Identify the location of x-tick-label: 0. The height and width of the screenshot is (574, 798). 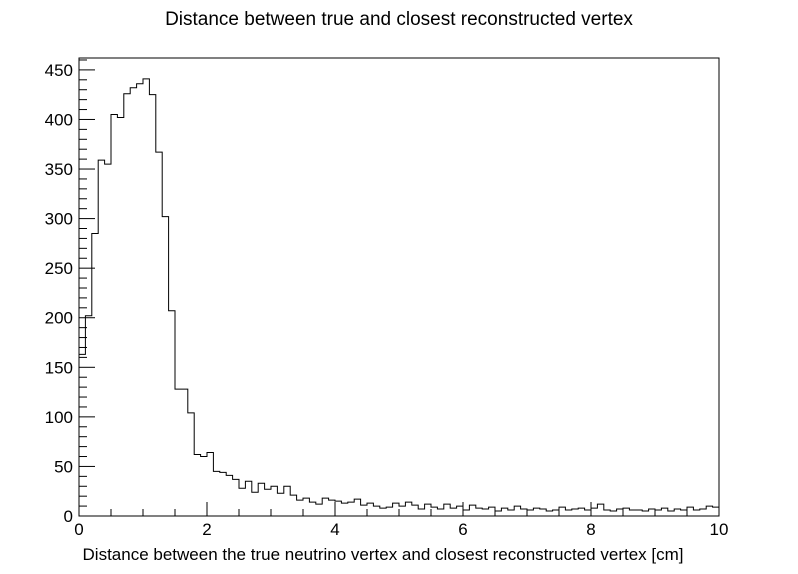
(78, 529).